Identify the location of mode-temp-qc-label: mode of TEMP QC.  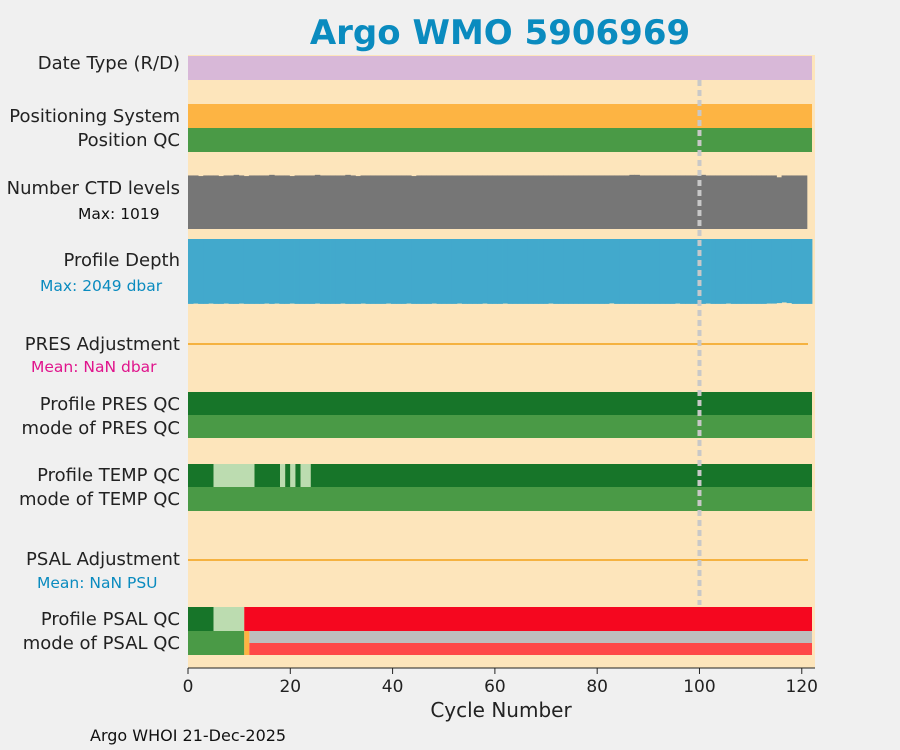
(99, 499).